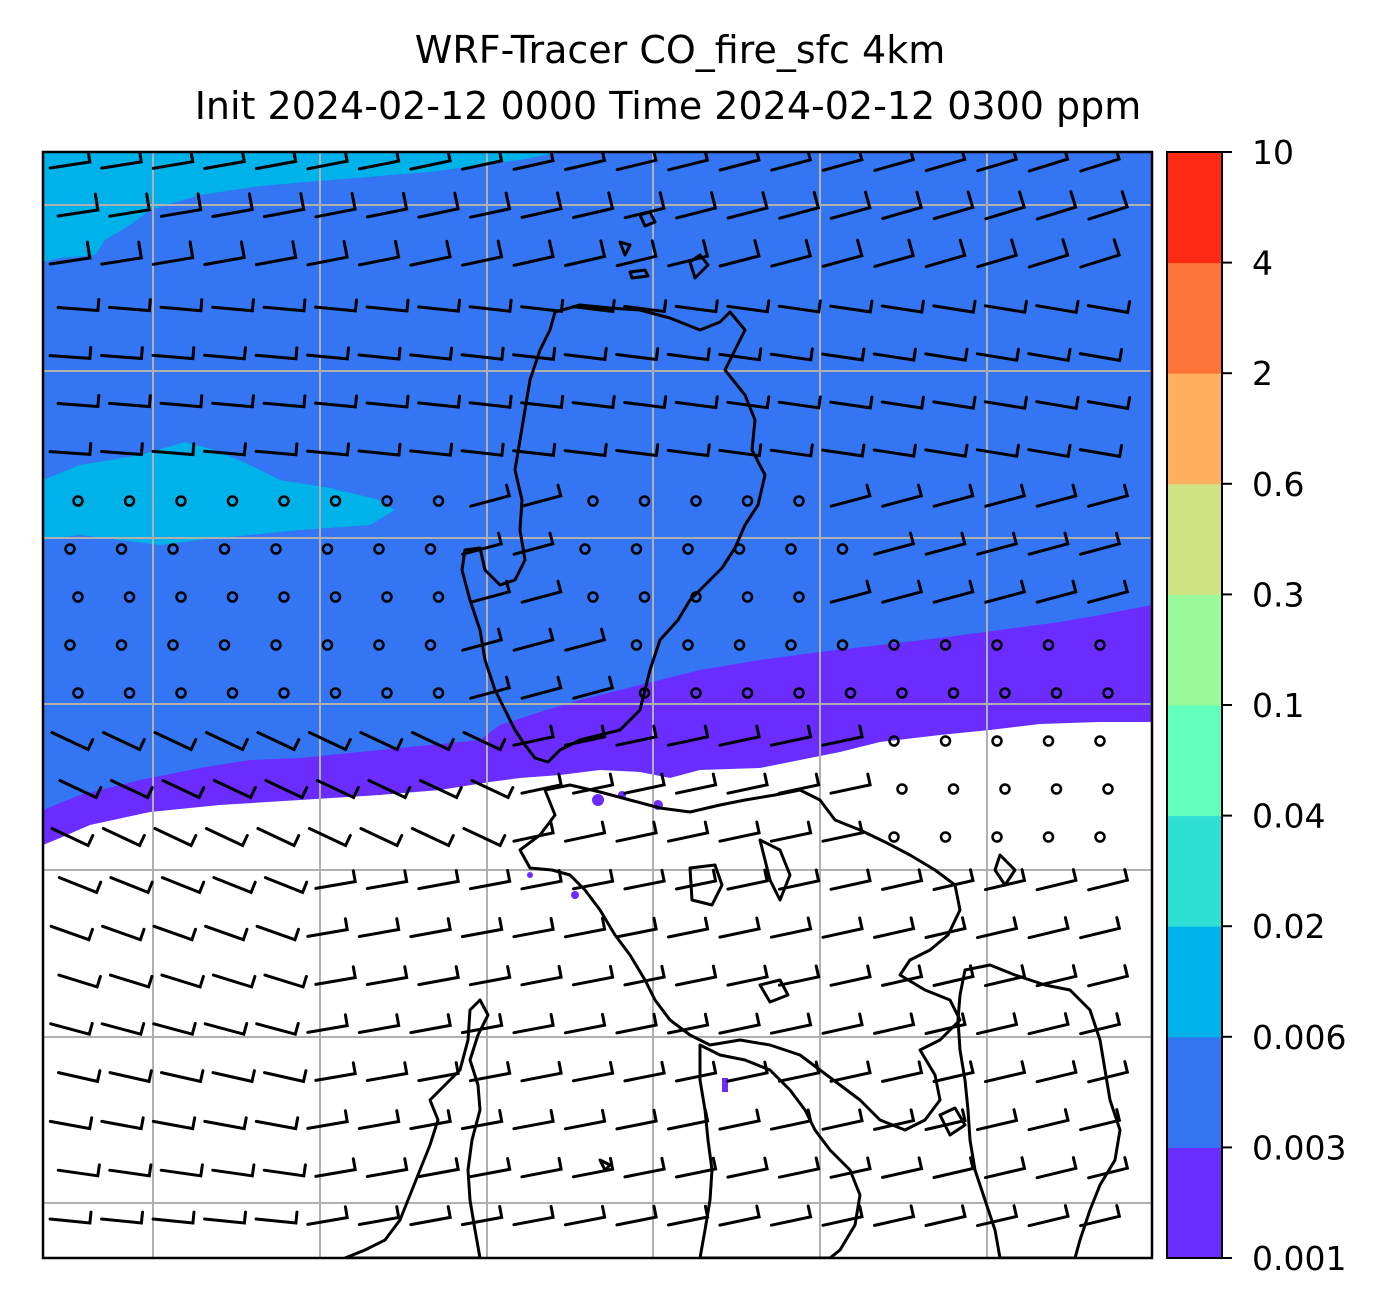  Describe the element at coordinates (416, 1128) in the screenshot. I see `coastline-west-south-island` at that location.